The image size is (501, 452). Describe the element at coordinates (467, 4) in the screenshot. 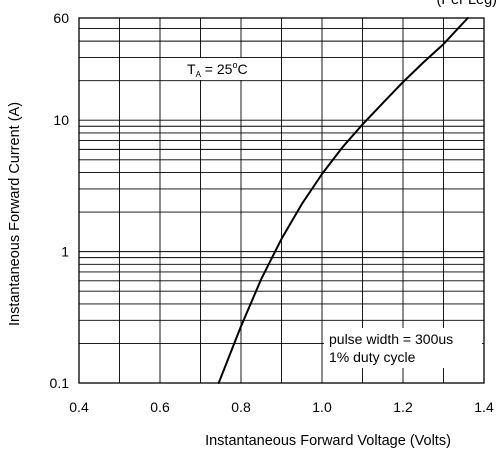

I see `top-annotation-label: (Per Leg)` at that location.